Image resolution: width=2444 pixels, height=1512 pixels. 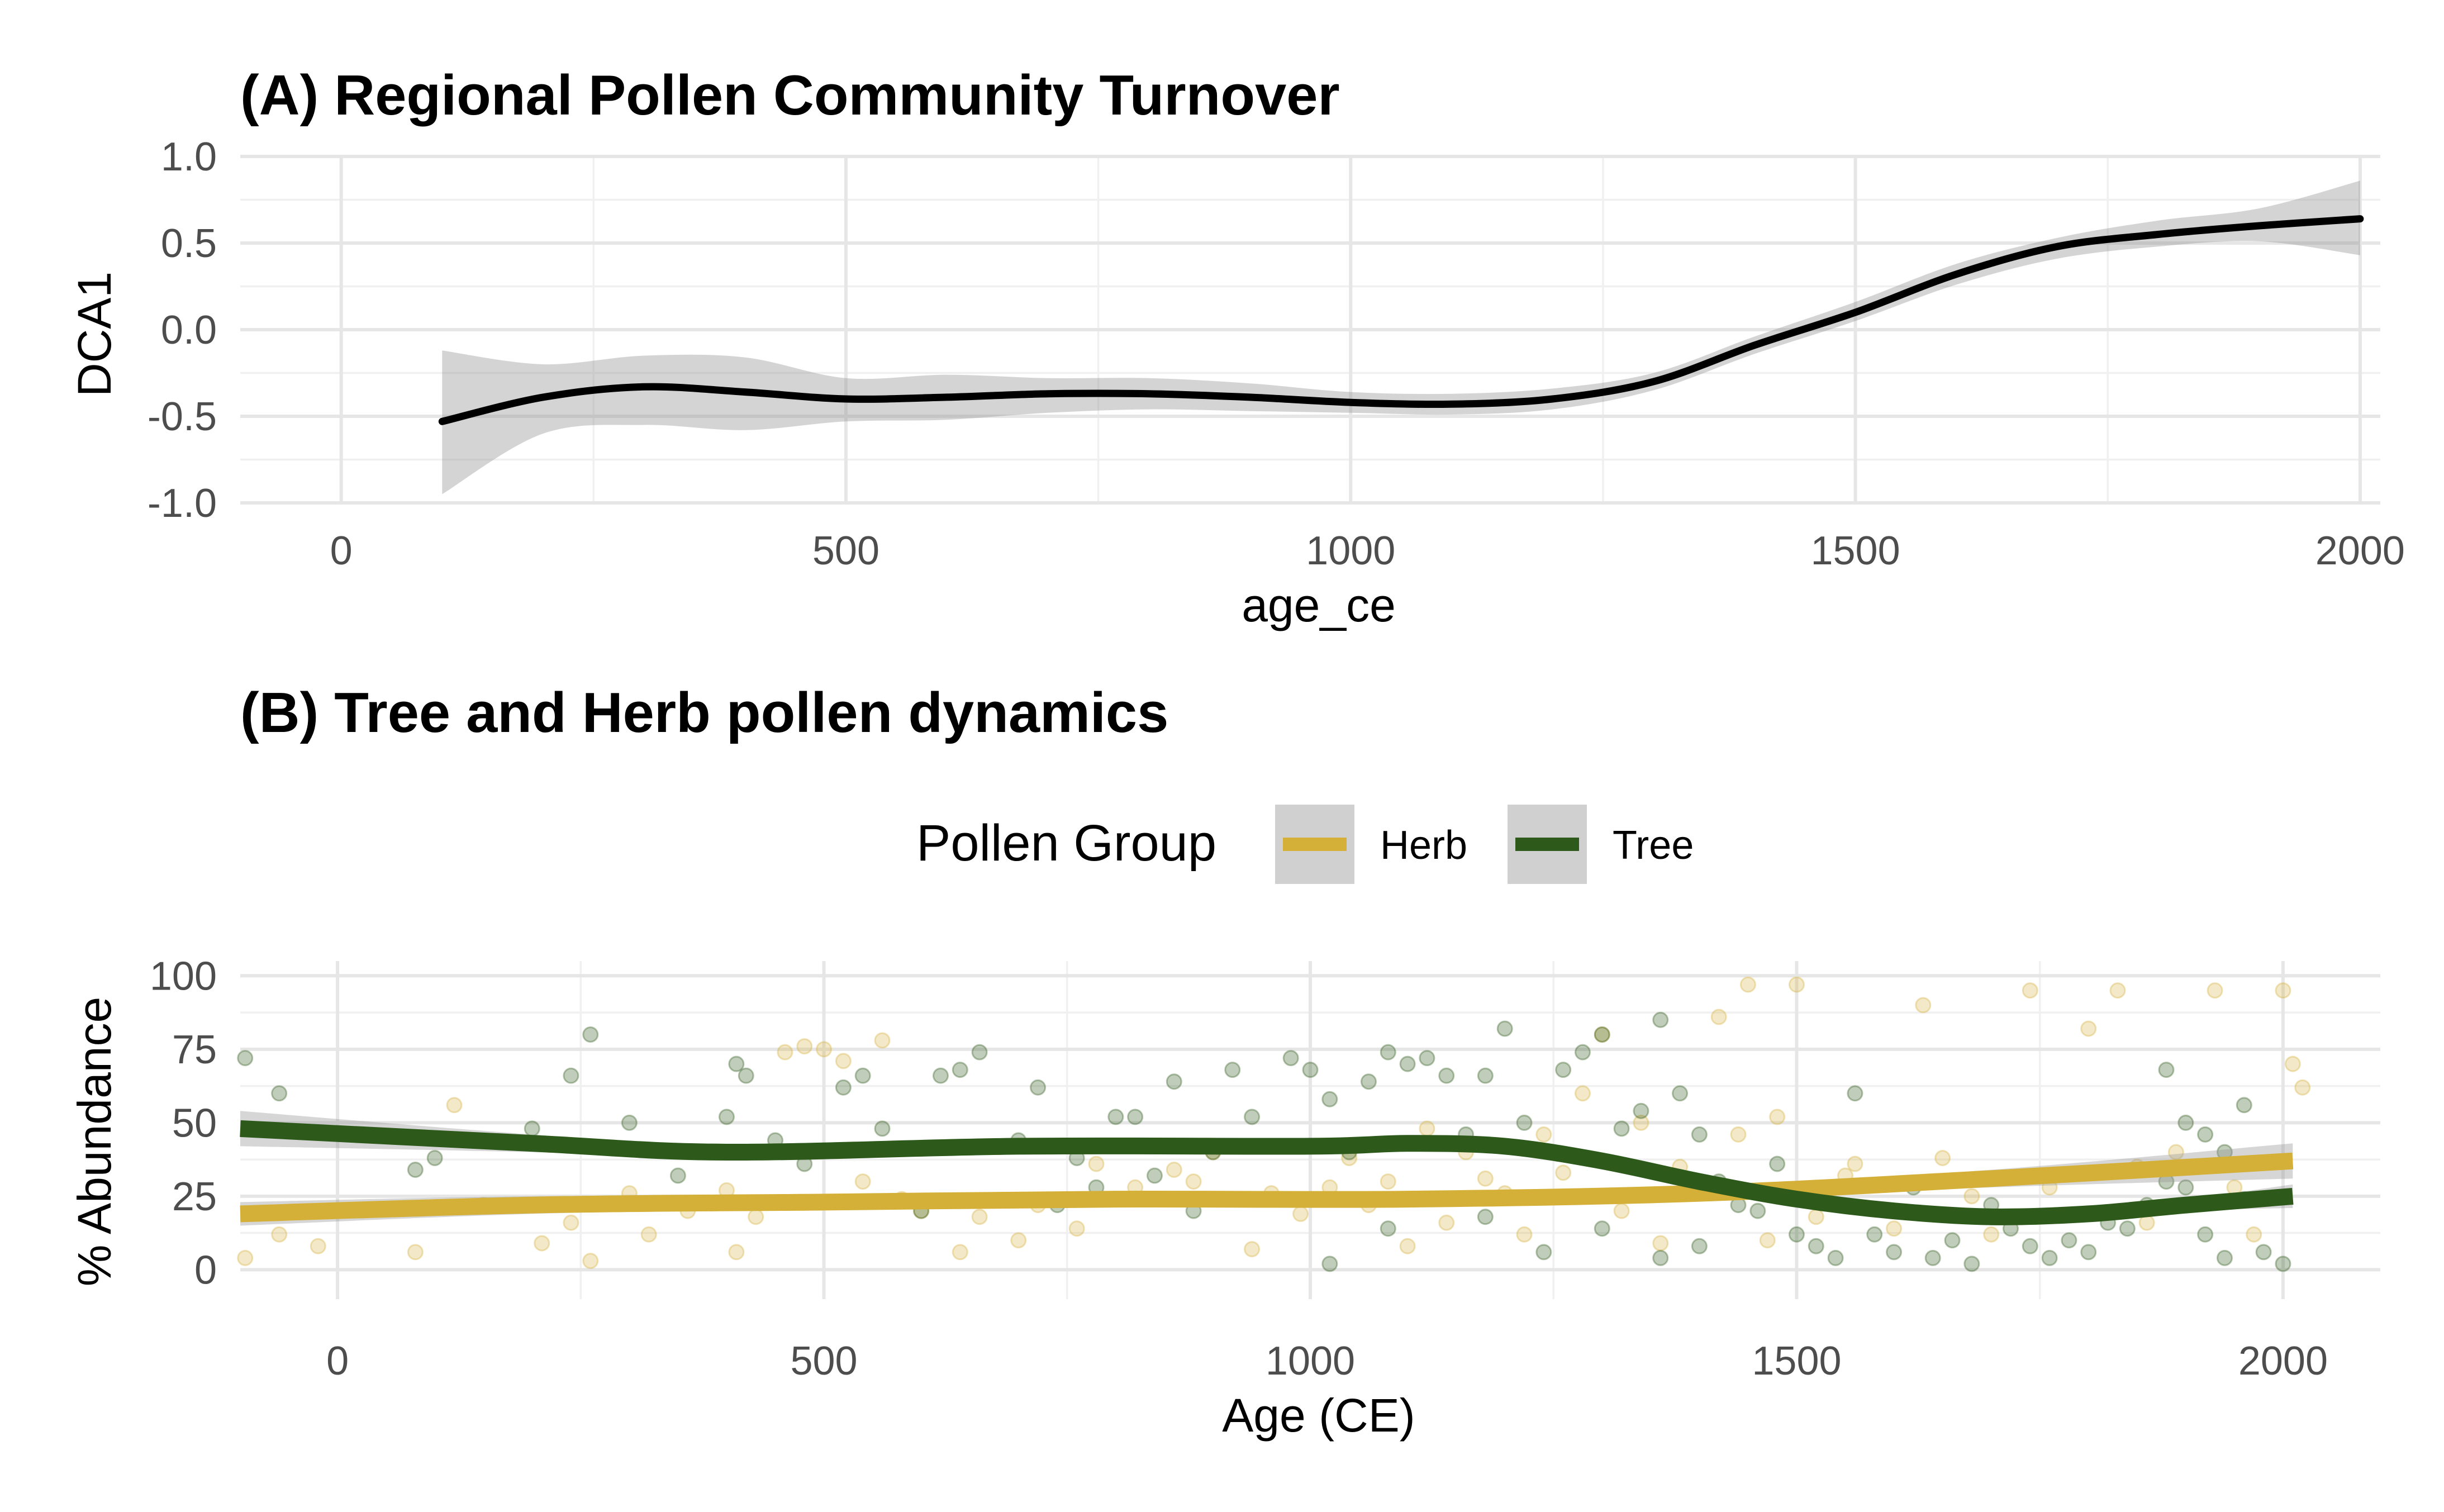 What do you see at coordinates (1423, 845) in the screenshot?
I see `legend-label-herb: Herb` at bounding box center [1423, 845].